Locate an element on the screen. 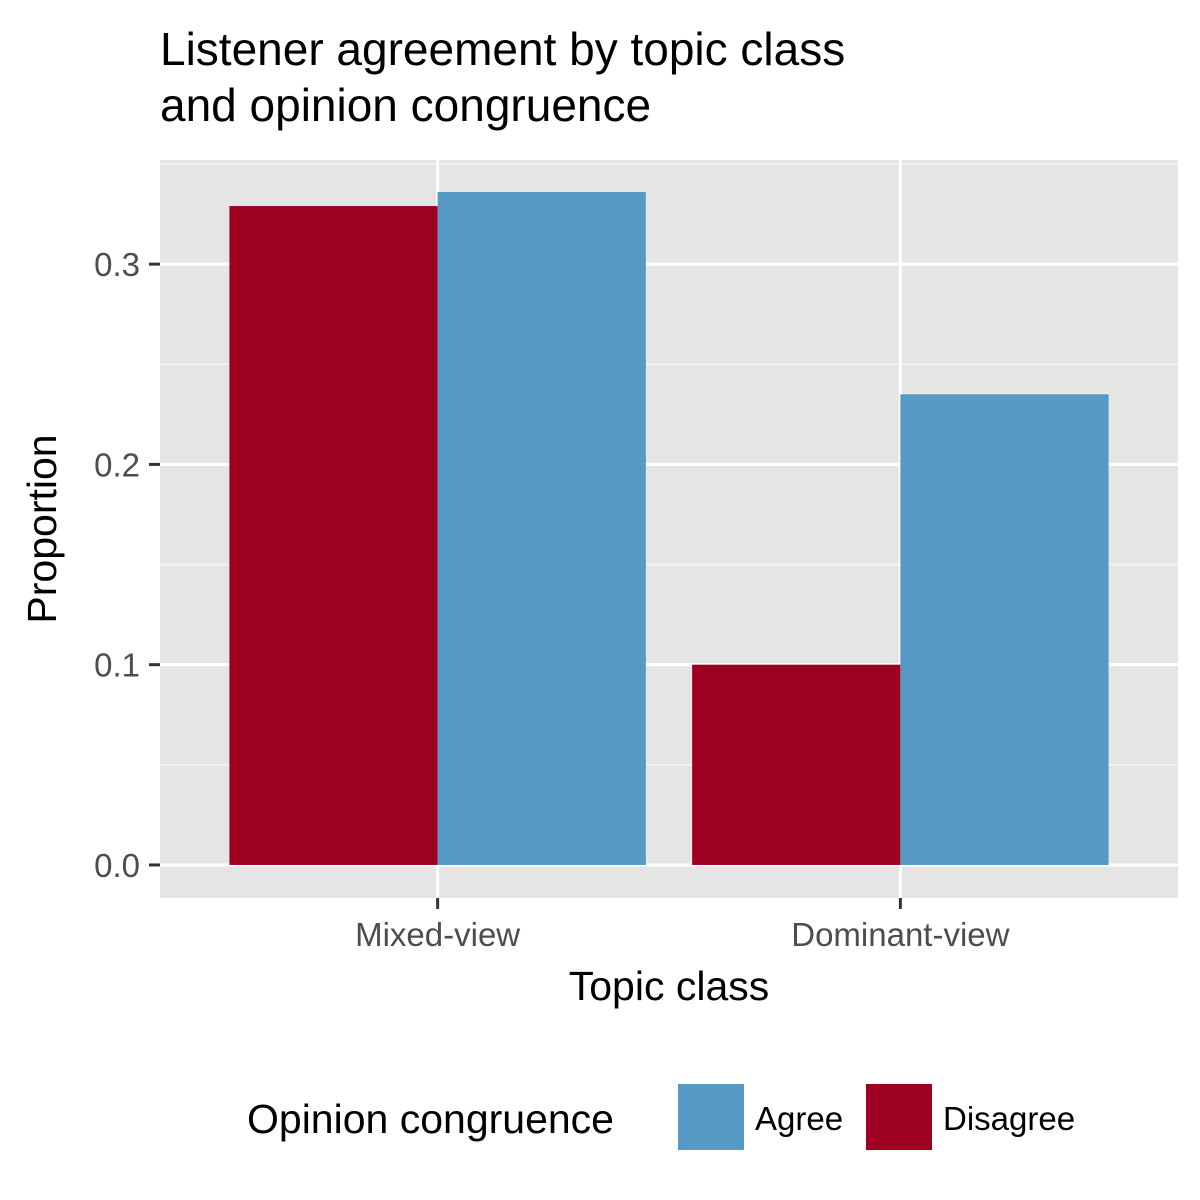 The height and width of the screenshot is (1200, 1200). bar-disagree-mixed-view is located at coordinates (333, 535).